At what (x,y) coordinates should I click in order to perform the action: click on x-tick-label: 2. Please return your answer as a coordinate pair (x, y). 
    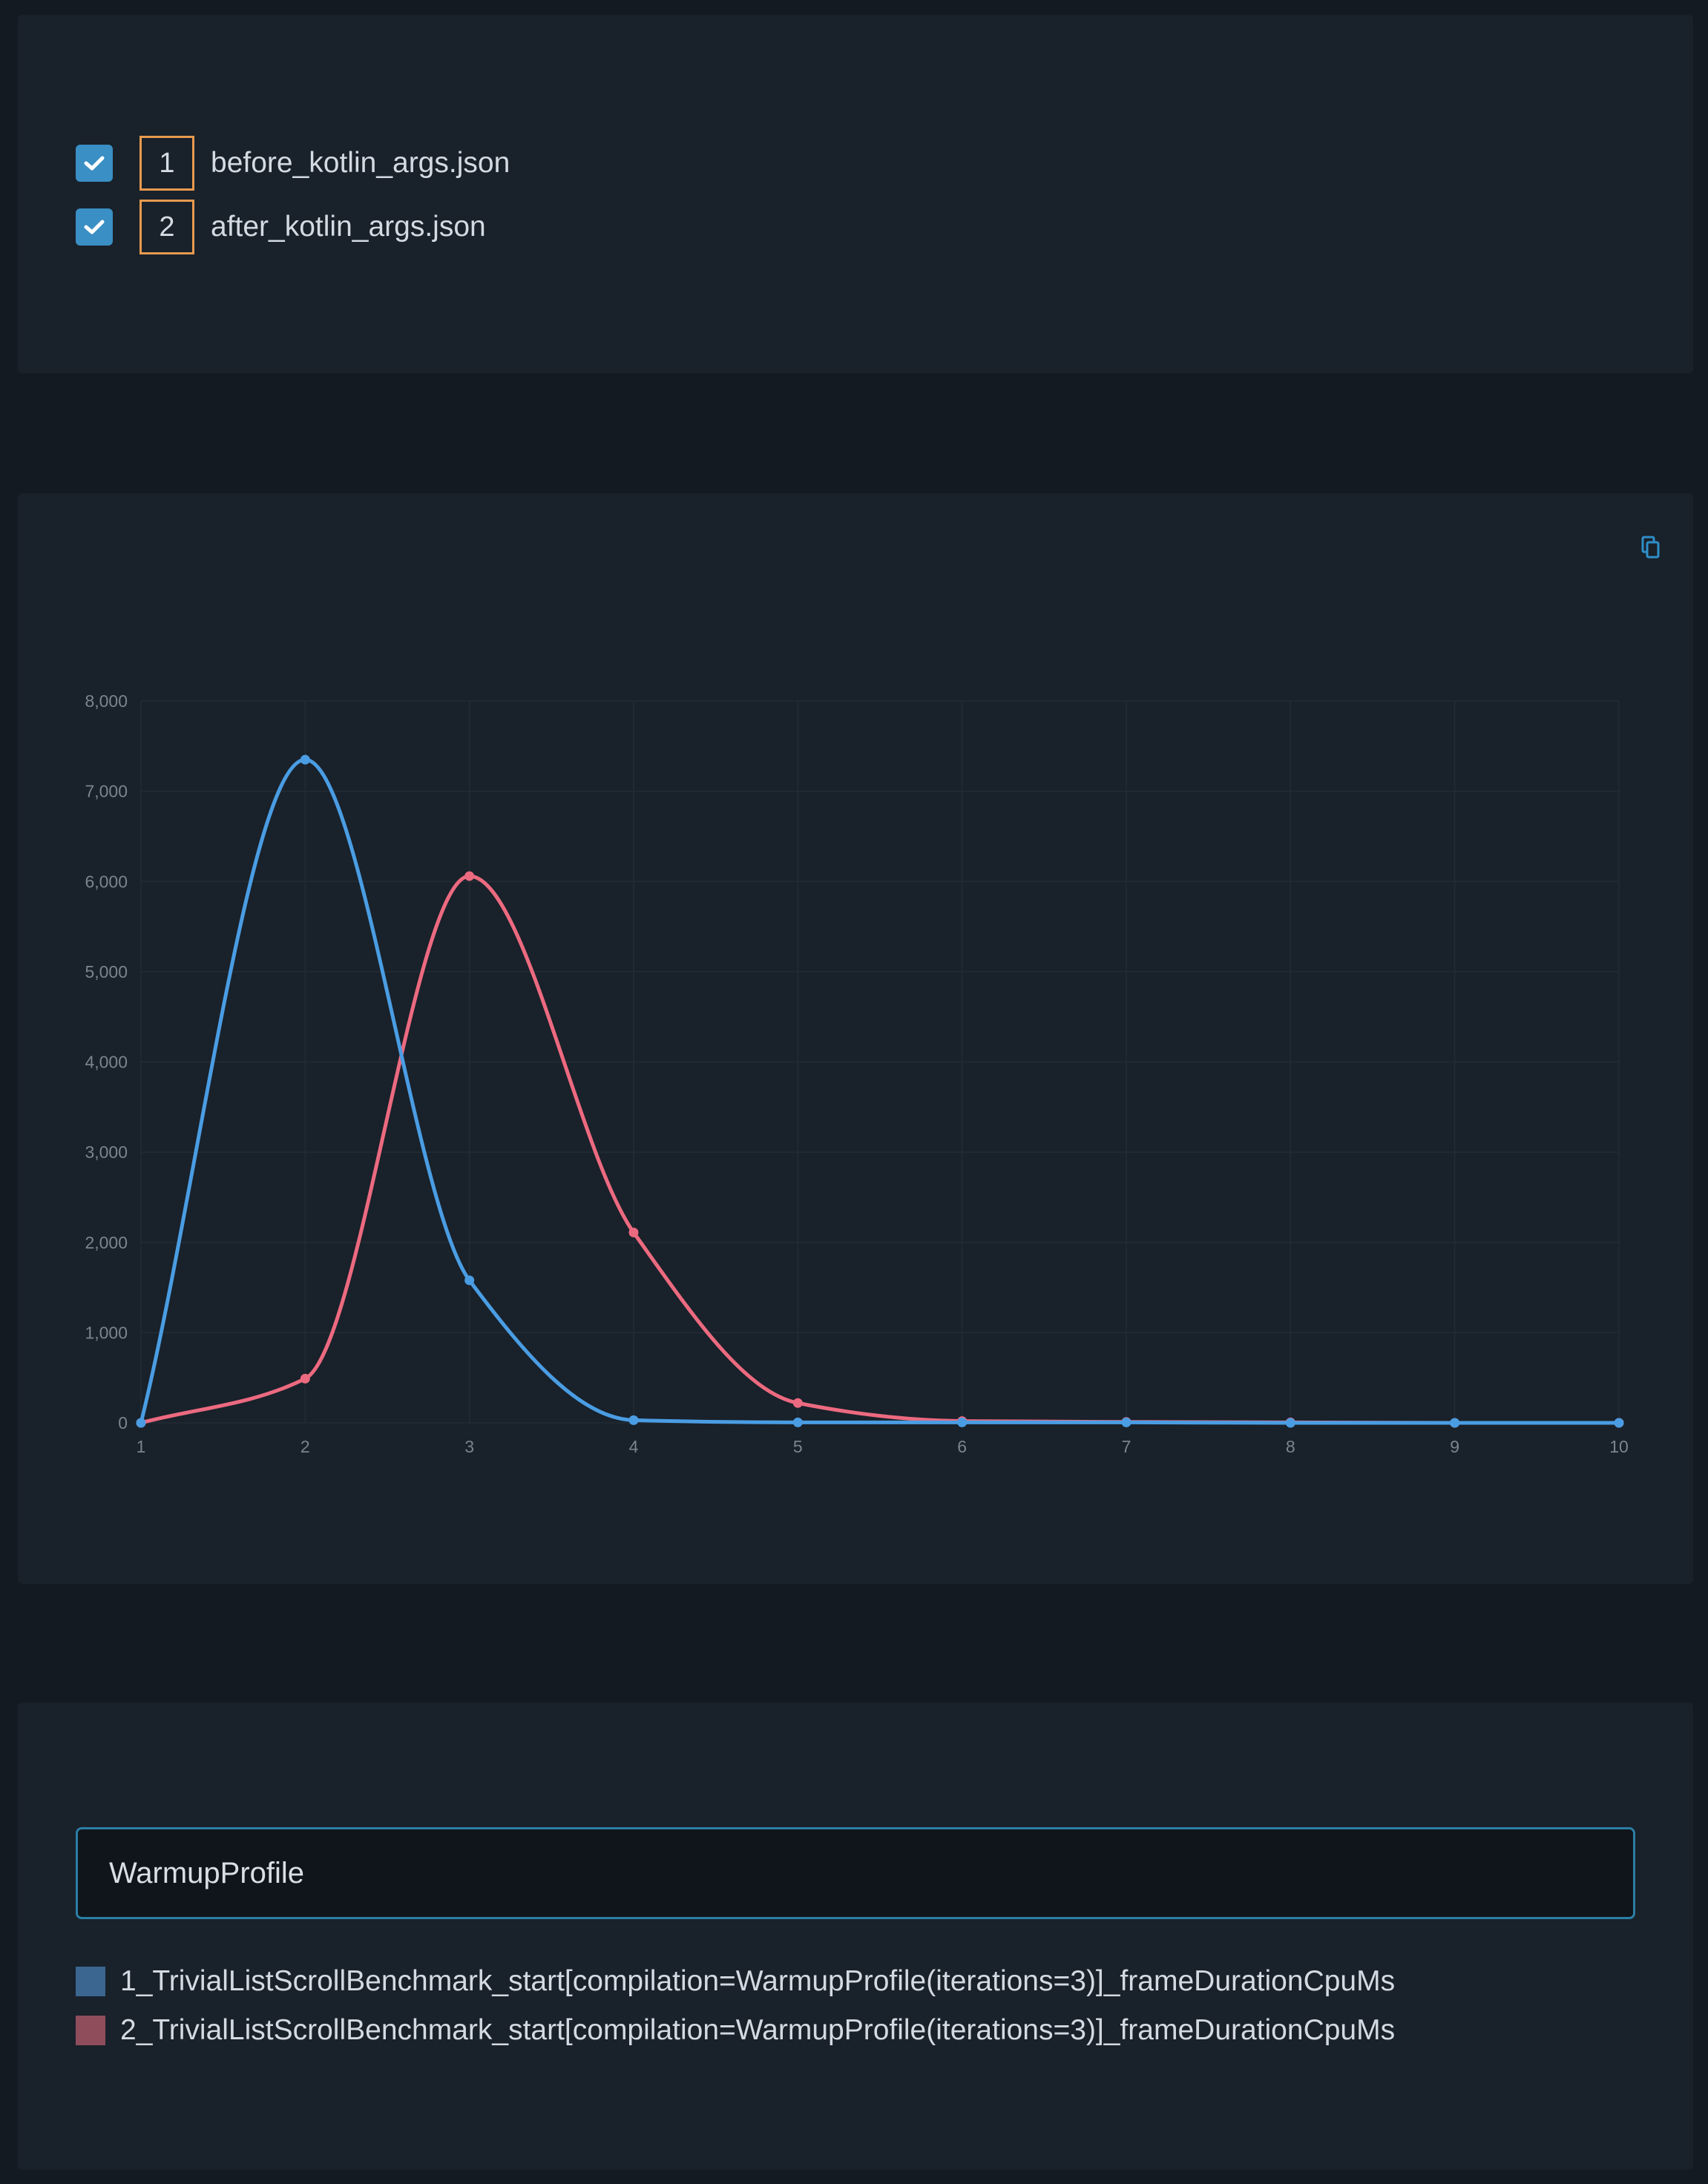
    Looking at the image, I should click on (305, 1447).